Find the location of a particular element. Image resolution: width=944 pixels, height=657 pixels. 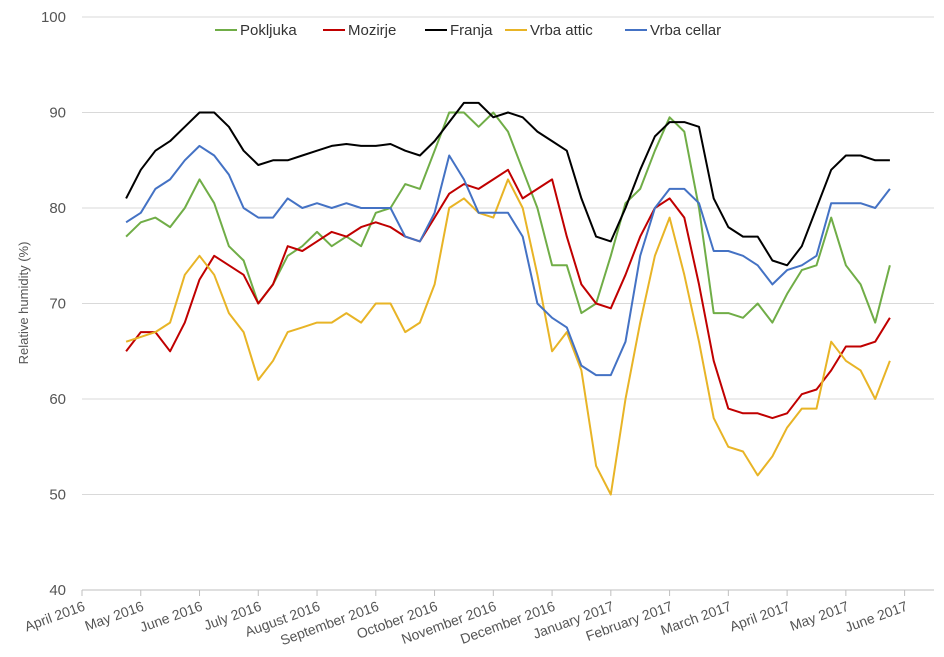

y-tick-label: 80 is located at coordinates (57, 208).